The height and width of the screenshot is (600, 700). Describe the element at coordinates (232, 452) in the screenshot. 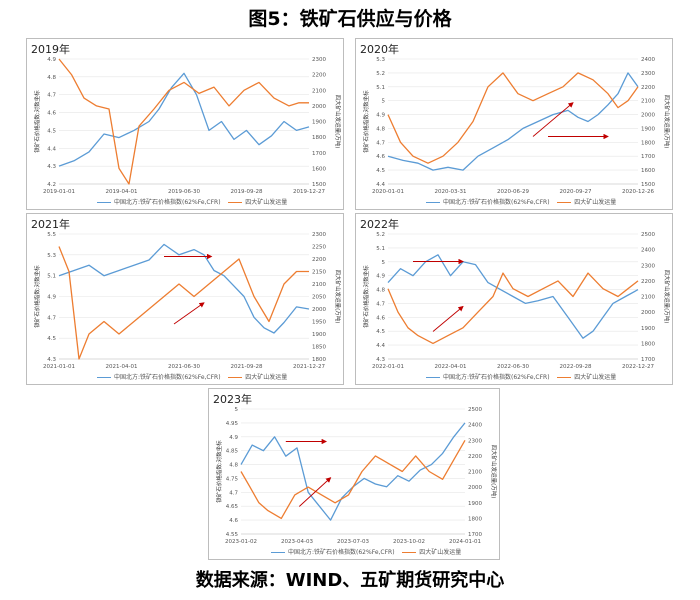

I see `y-left-tick-label: 4.85` at that location.